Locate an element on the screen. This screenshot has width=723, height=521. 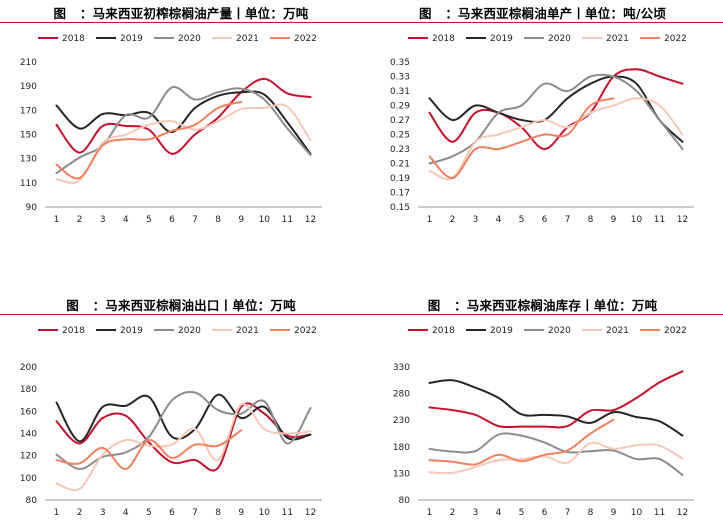
chart-title: 图 ：马来西亚初榨棕榈油产量丨单位：万吨 is located at coordinates (181, 13).